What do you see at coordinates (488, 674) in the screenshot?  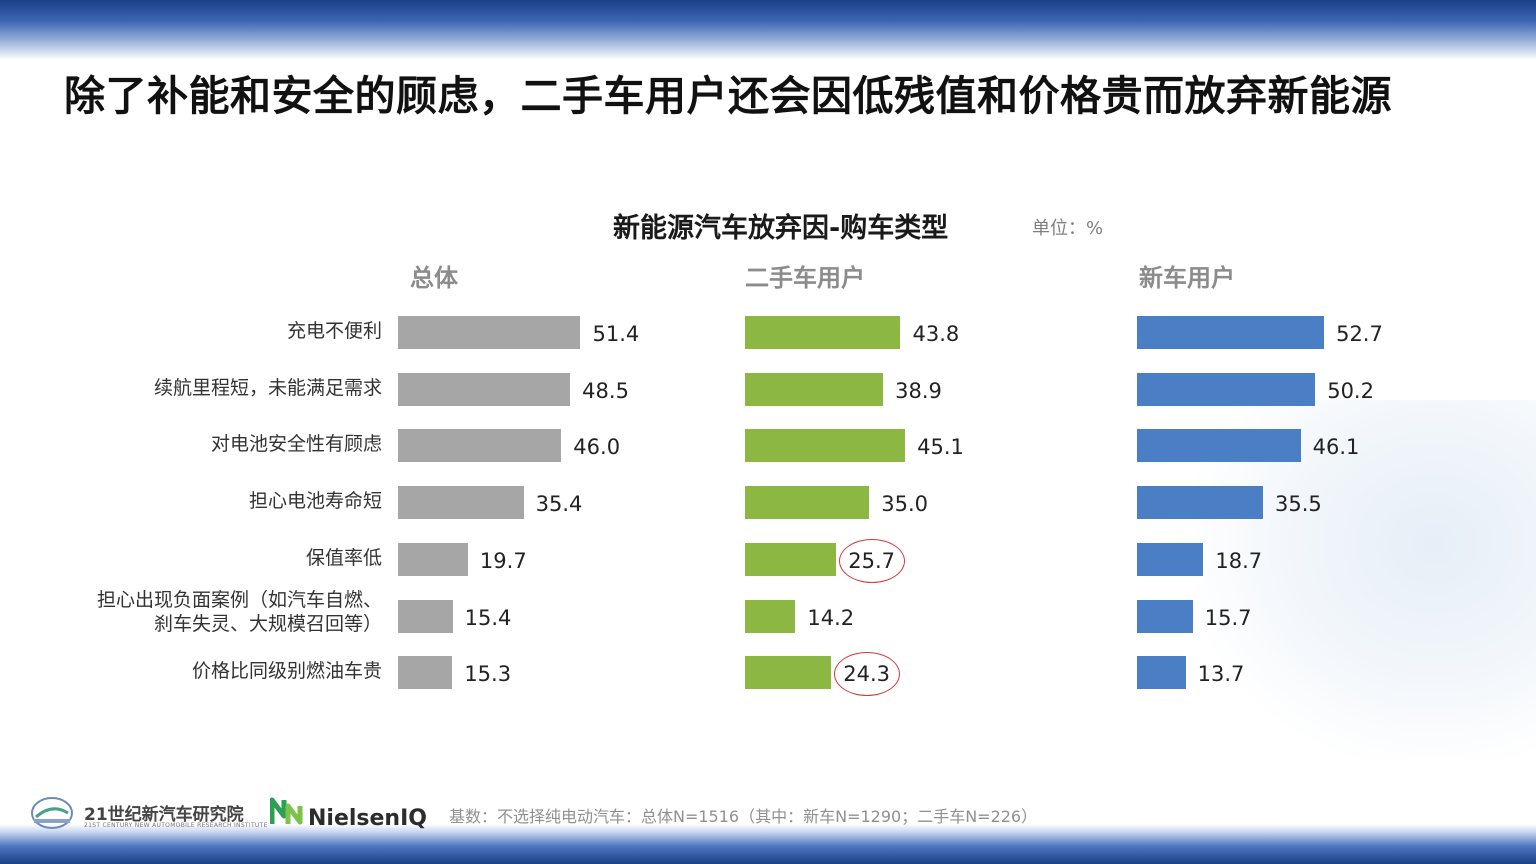 I see `data-label: 15.3` at bounding box center [488, 674].